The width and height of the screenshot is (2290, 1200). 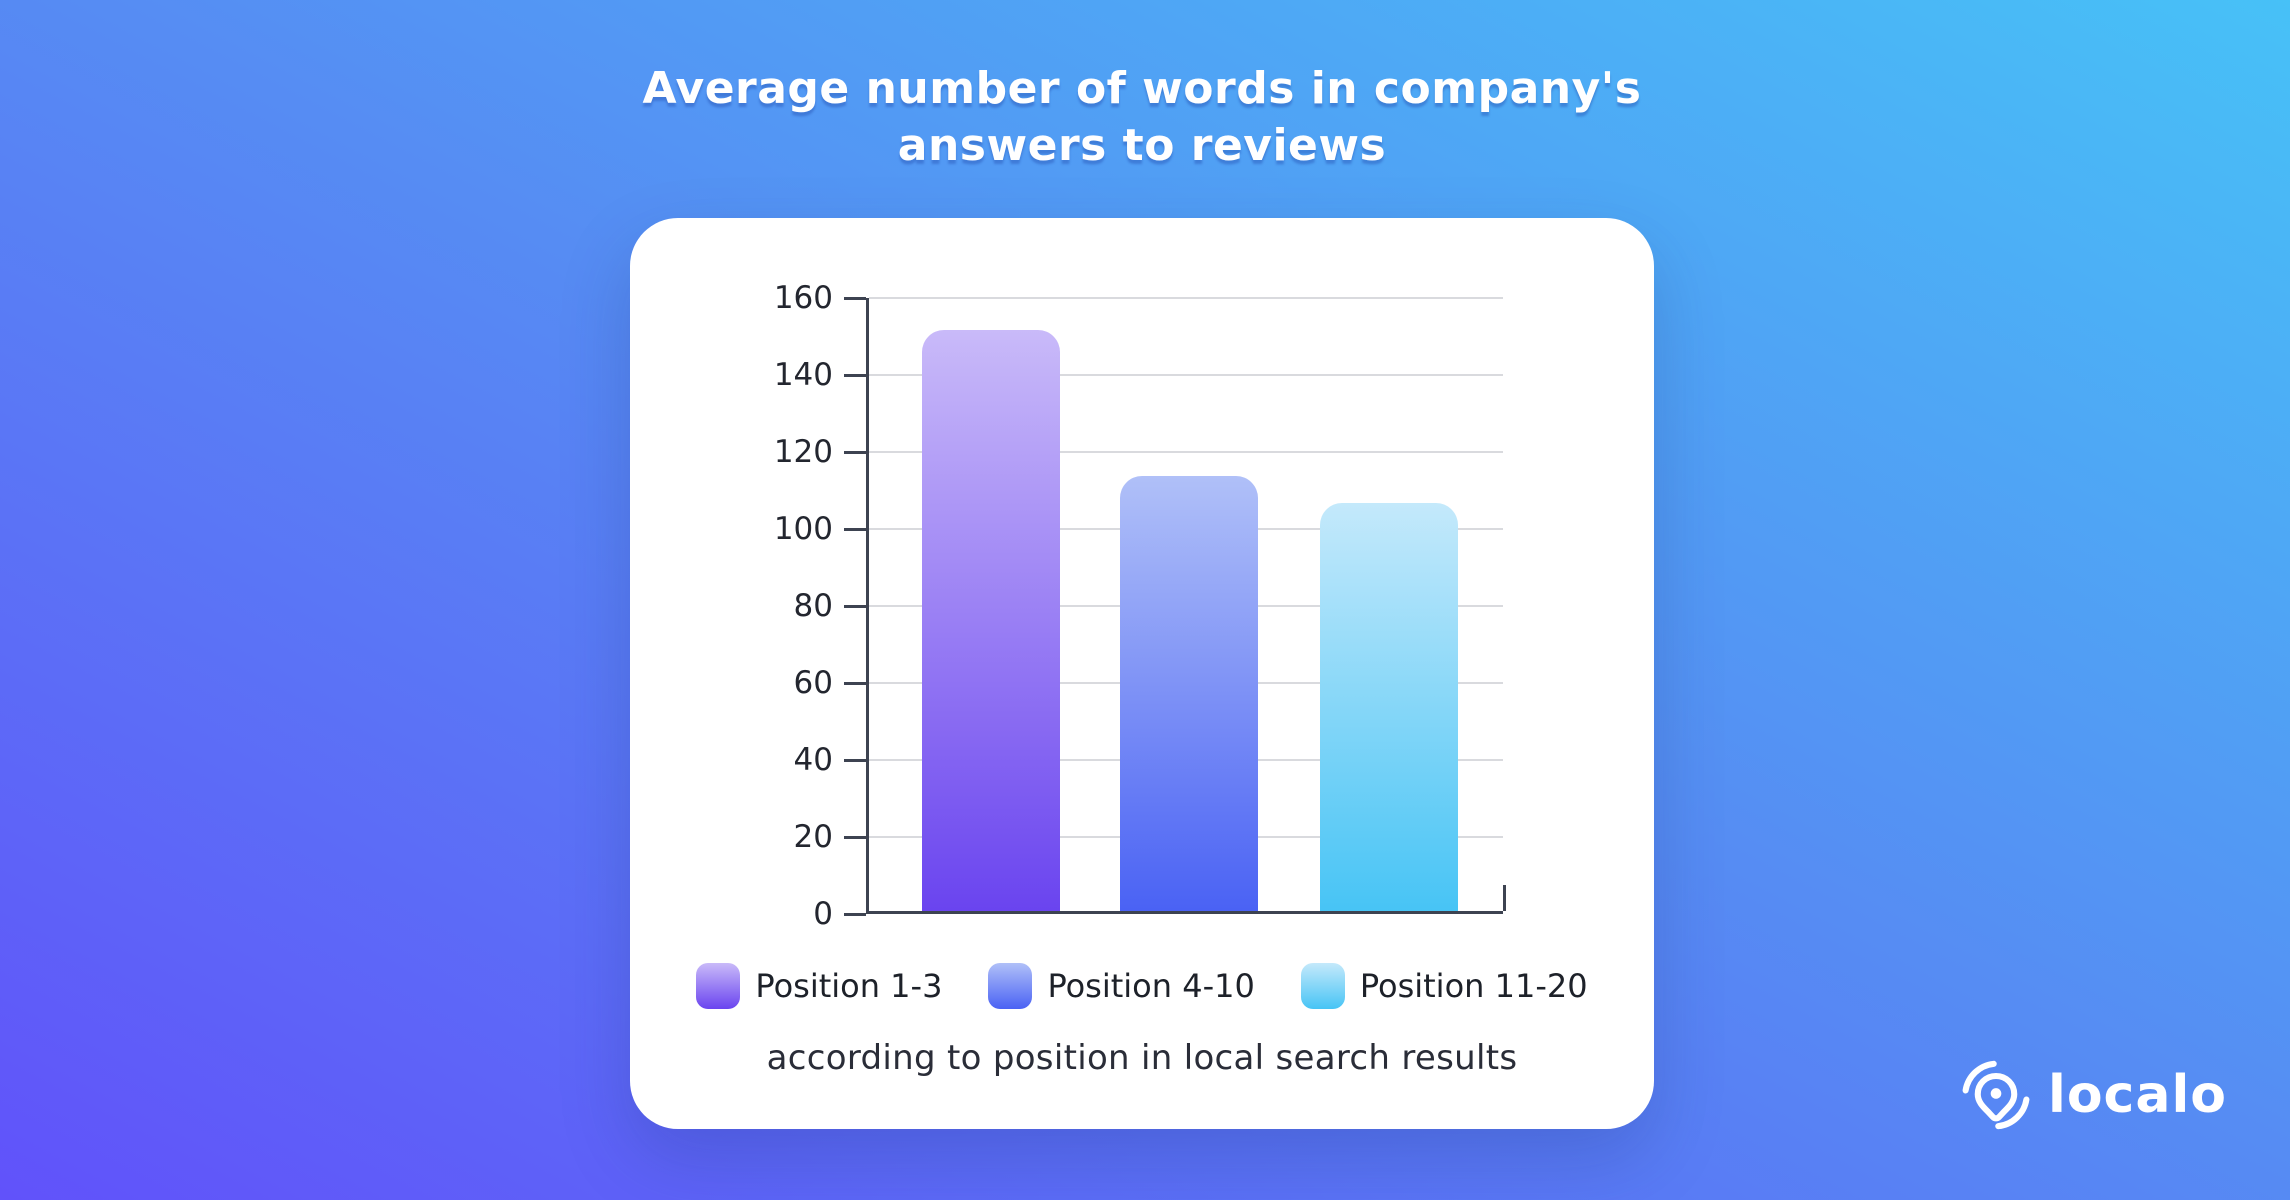 What do you see at coordinates (1473, 986) in the screenshot?
I see `legend-label: Position 11-20` at bounding box center [1473, 986].